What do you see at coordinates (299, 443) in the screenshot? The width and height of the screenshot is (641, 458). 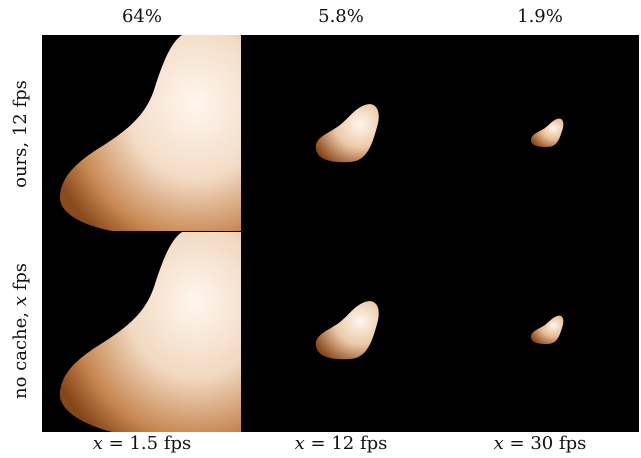 I see `footer-2-var: x` at bounding box center [299, 443].